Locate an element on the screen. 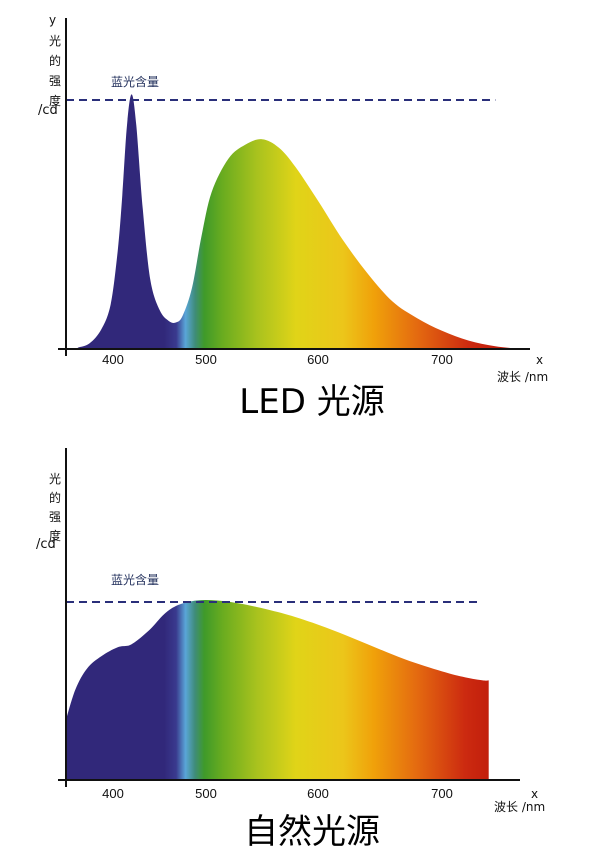 Image resolution: width=610 pixels, height=862 pixels. natural-x-axis-label: 波长 /nm is located at coordinates (519, 807).